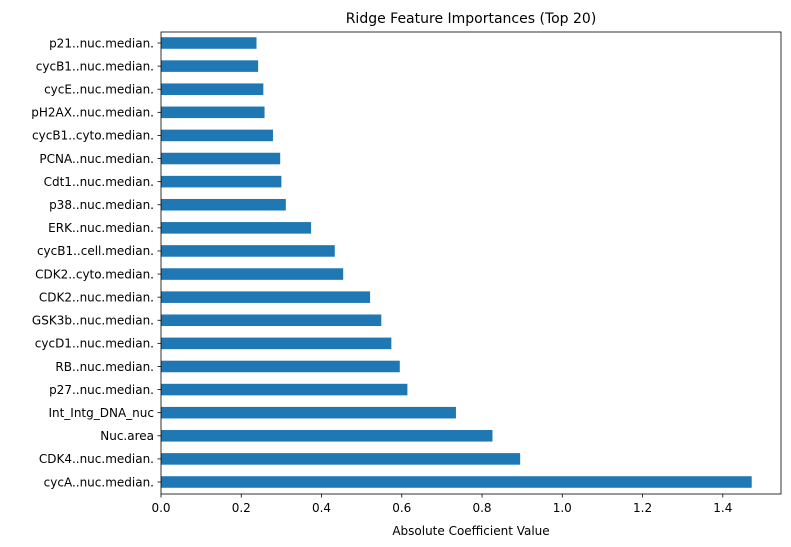  I want to click on y-tick-label: Cdt1..nuc.median., so click(99, 182).